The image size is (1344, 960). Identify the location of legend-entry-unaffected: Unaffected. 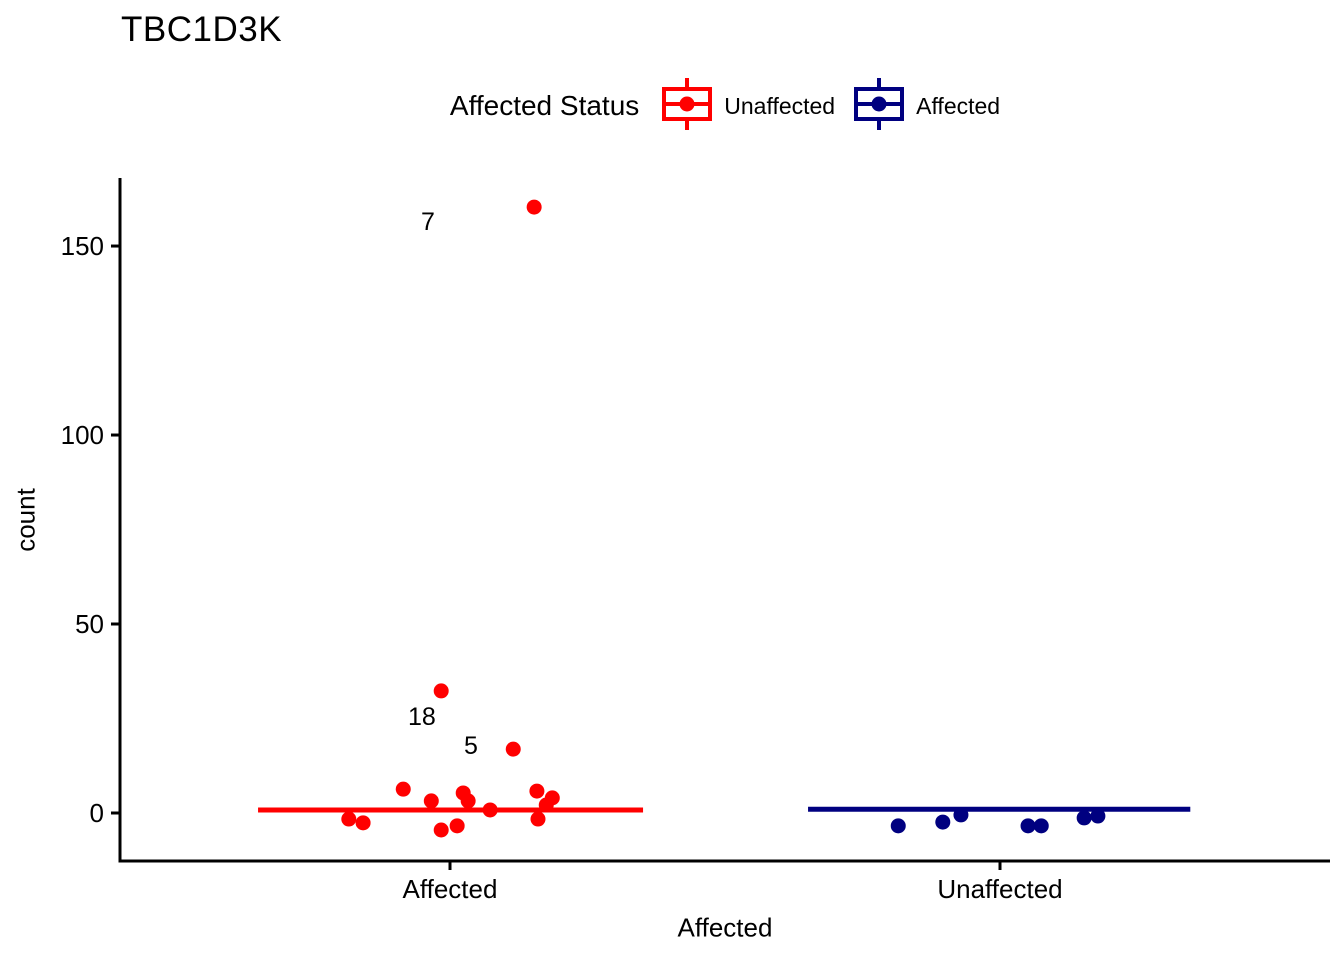
(747, 106).